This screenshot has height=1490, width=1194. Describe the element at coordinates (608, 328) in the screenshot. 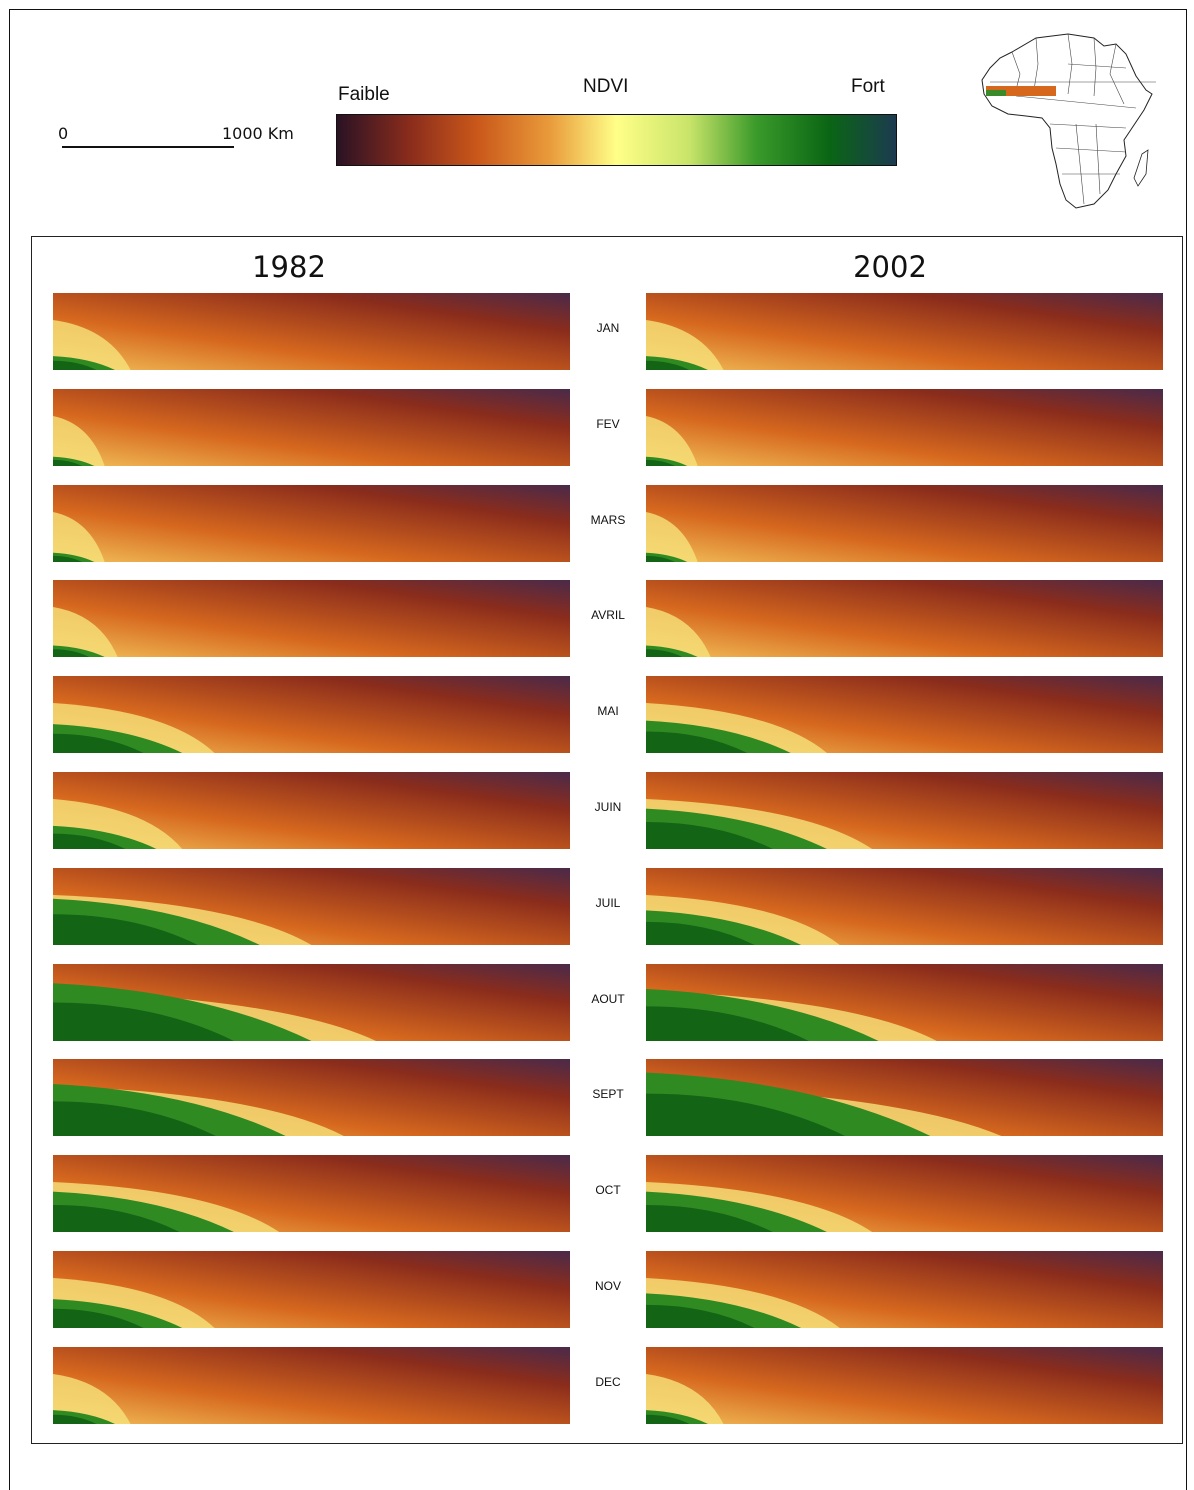

I see `month-label-jan: JAN` at that location.